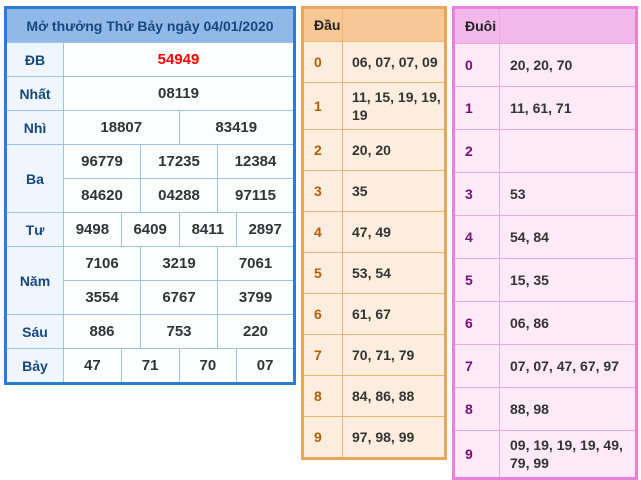  Describe the element at coordinates (394, 24) in the screenshot. I see `dau-header-spacer` at that location.